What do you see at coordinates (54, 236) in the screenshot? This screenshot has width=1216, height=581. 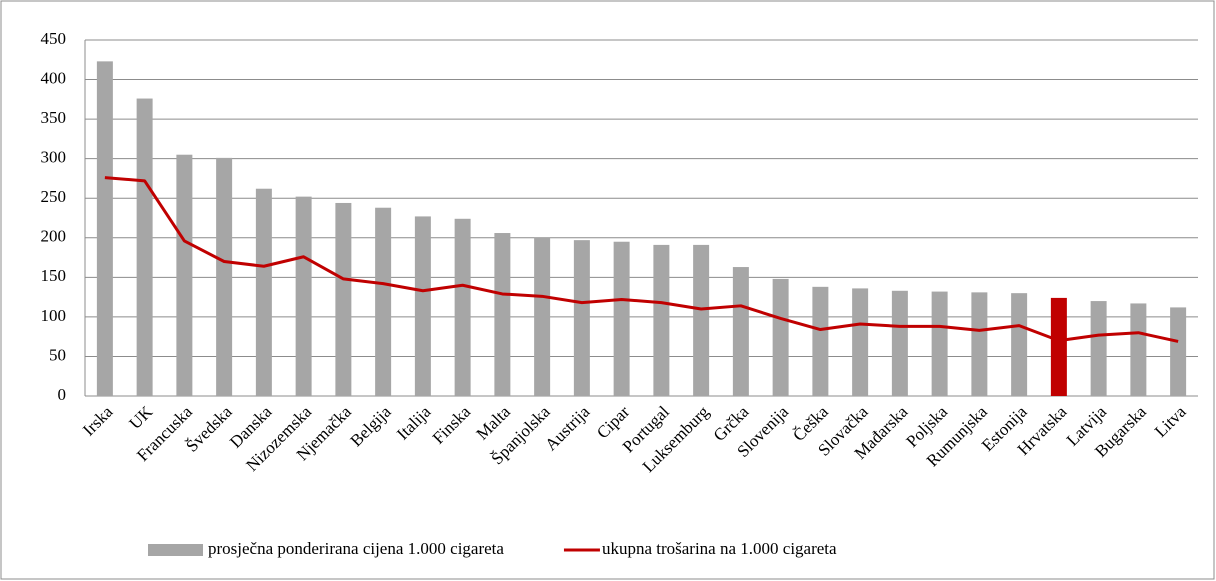 I see `y-tick-label: 200` at bounding box center [54, 236].